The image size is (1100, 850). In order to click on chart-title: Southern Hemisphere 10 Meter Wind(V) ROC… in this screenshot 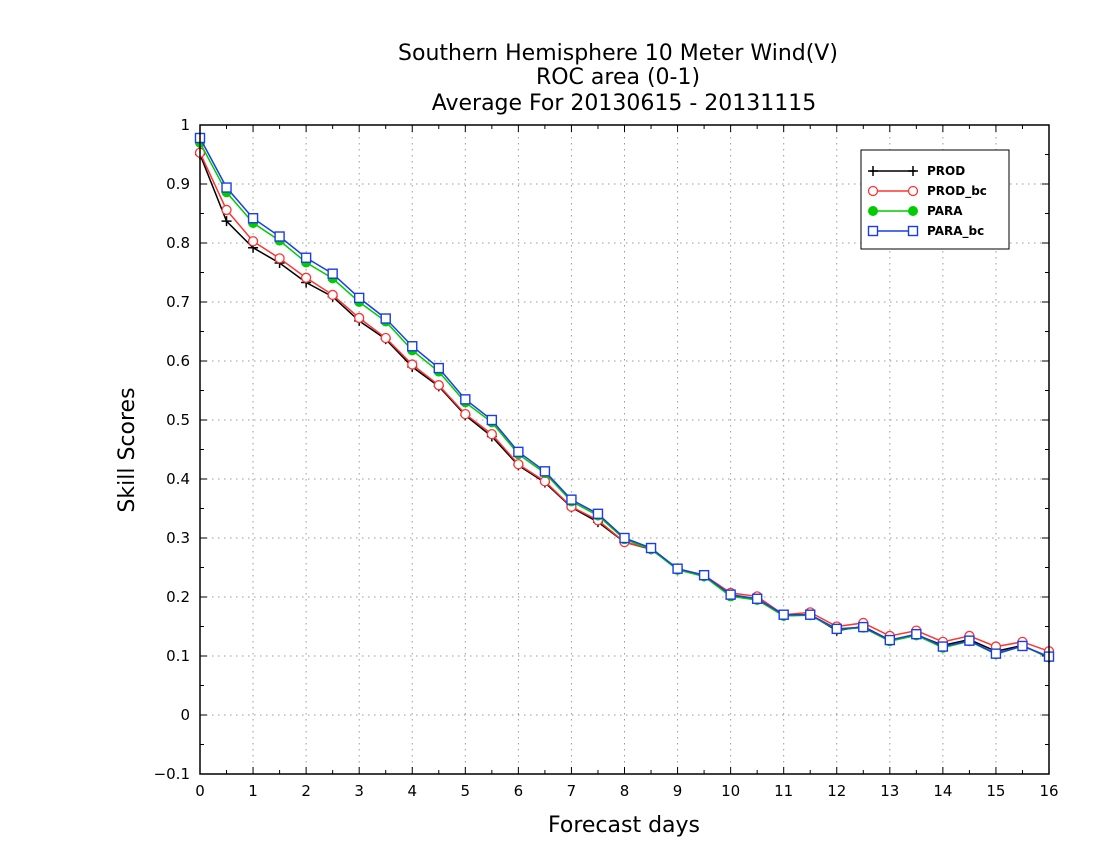, I will do `click(618, 78)`.